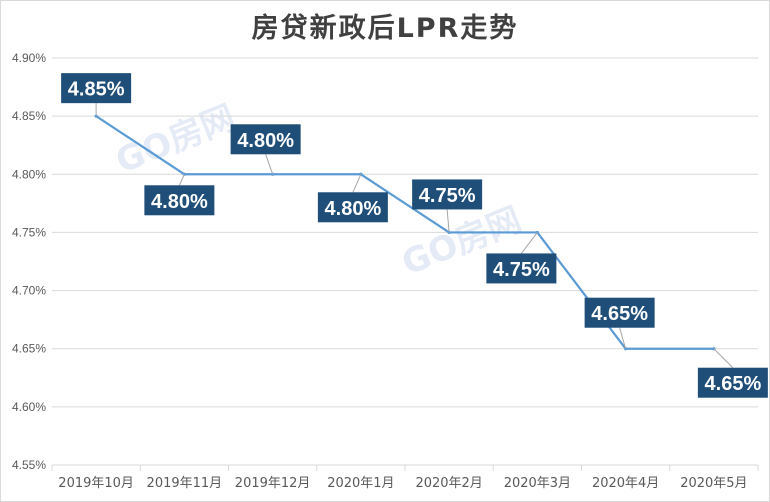  I want to click on x-tick-label: 2020年3月, so click(537, 483).